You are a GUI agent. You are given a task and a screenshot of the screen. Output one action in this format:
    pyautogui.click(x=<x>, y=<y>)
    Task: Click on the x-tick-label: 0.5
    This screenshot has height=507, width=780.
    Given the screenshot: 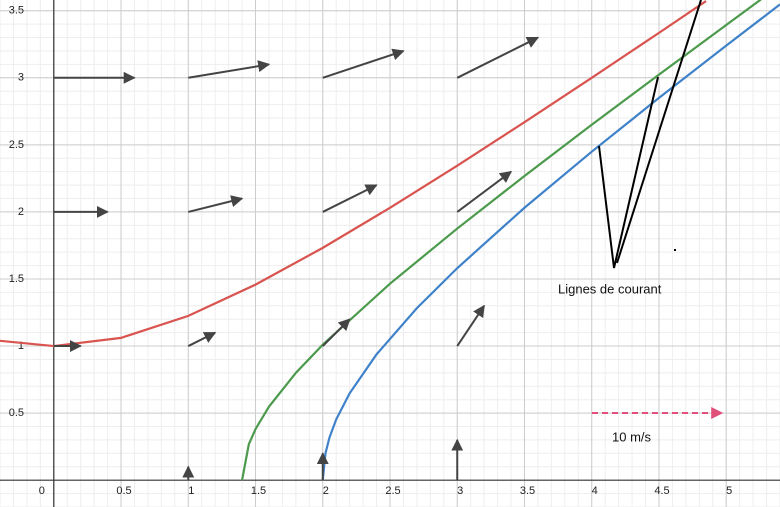 What is the action you would take?
    pyautogui.click(x=123, y=491)
    